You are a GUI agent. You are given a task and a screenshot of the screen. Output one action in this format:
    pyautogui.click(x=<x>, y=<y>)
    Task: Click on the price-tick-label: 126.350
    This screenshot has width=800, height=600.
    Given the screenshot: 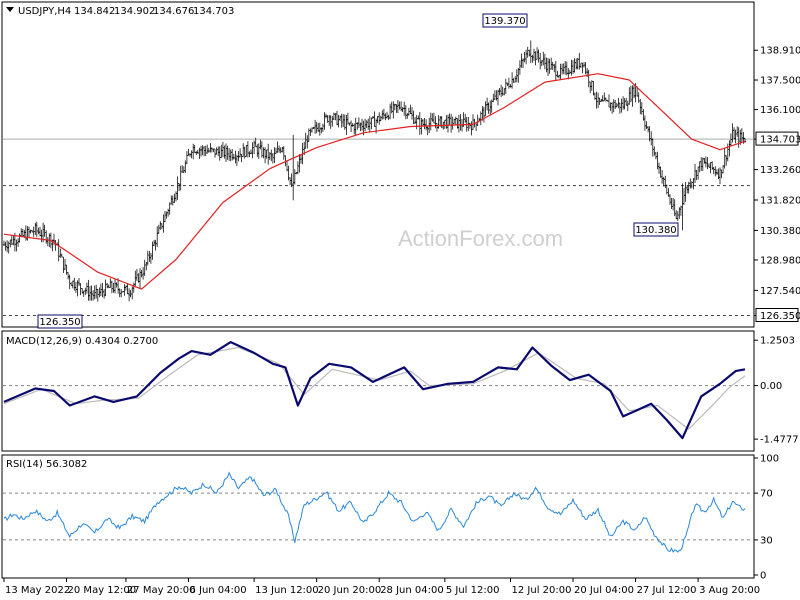 What is the action you would take?
    pyautogui.click(x=780, y=316)
    